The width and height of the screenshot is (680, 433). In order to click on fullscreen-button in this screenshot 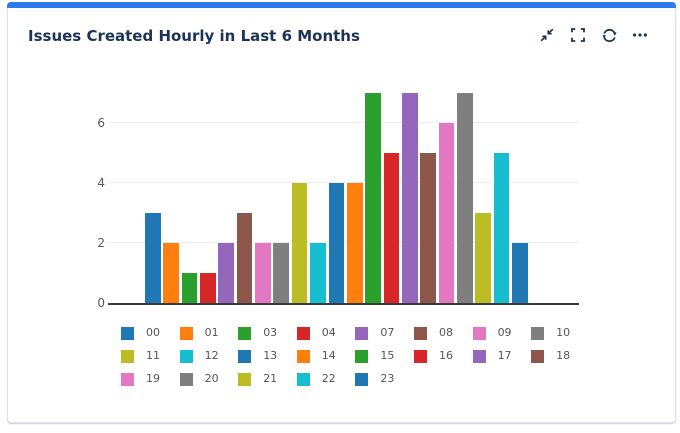, I will do `click(578, 35)`.